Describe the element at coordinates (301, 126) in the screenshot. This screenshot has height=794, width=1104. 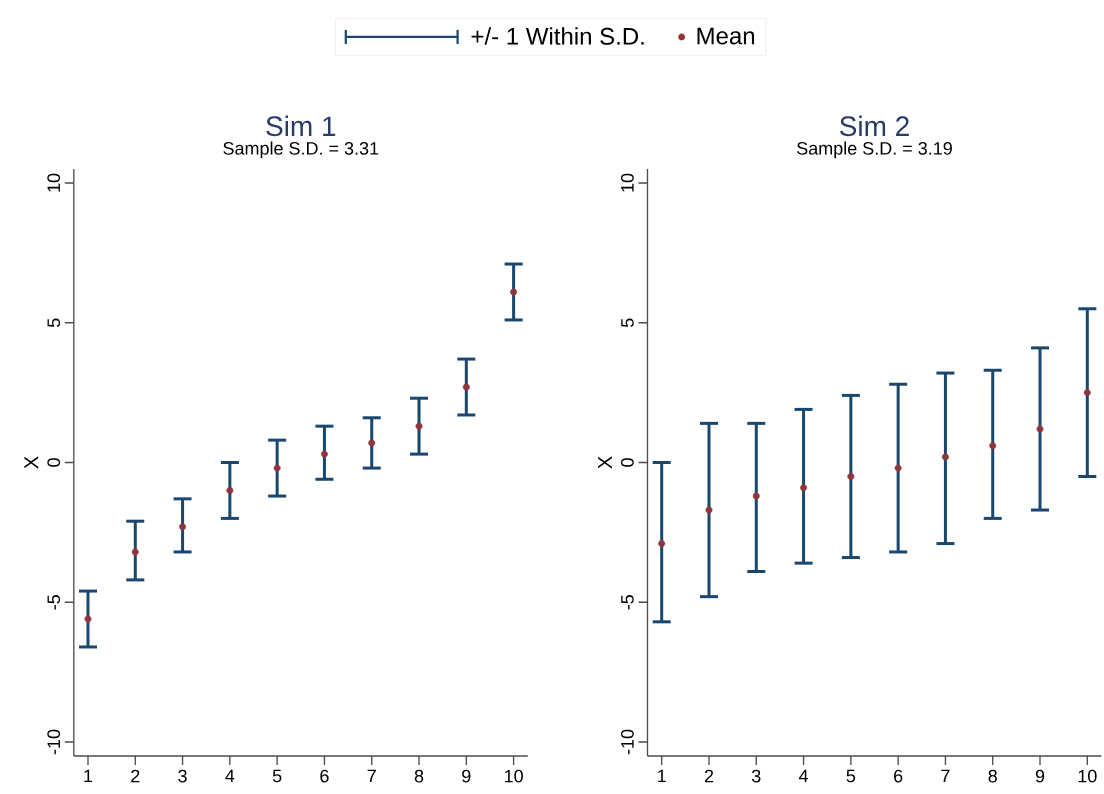
I see `chart-title: Sim 1` at that location.